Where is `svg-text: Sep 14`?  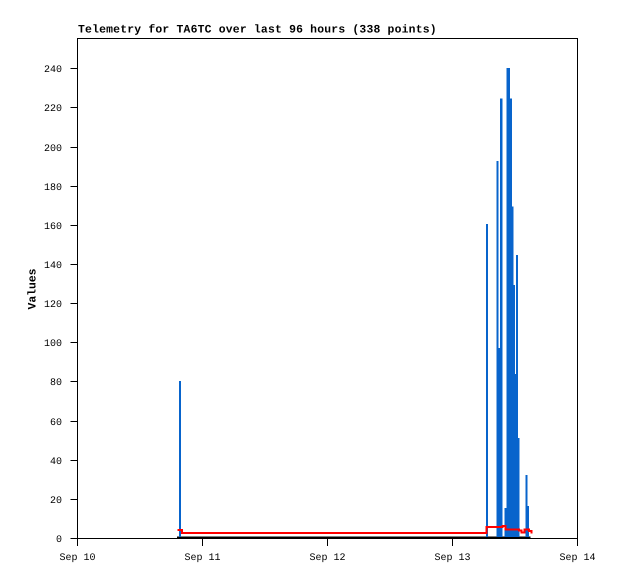 svg-text: Sep 14 is located at coordinates (577, 558).